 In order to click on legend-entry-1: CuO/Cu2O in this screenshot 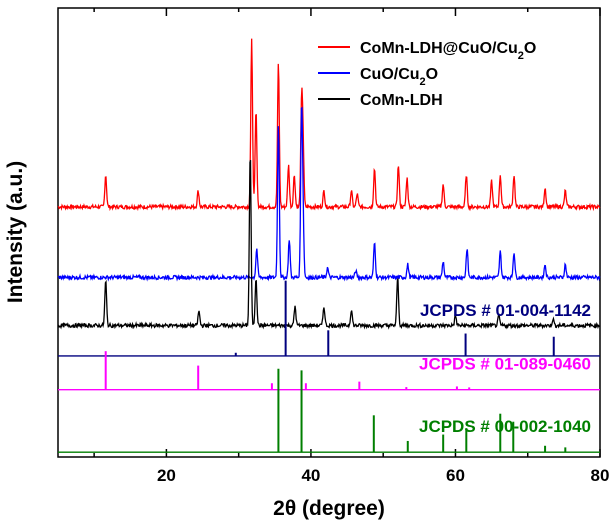, I will do `click(399, 77)`.